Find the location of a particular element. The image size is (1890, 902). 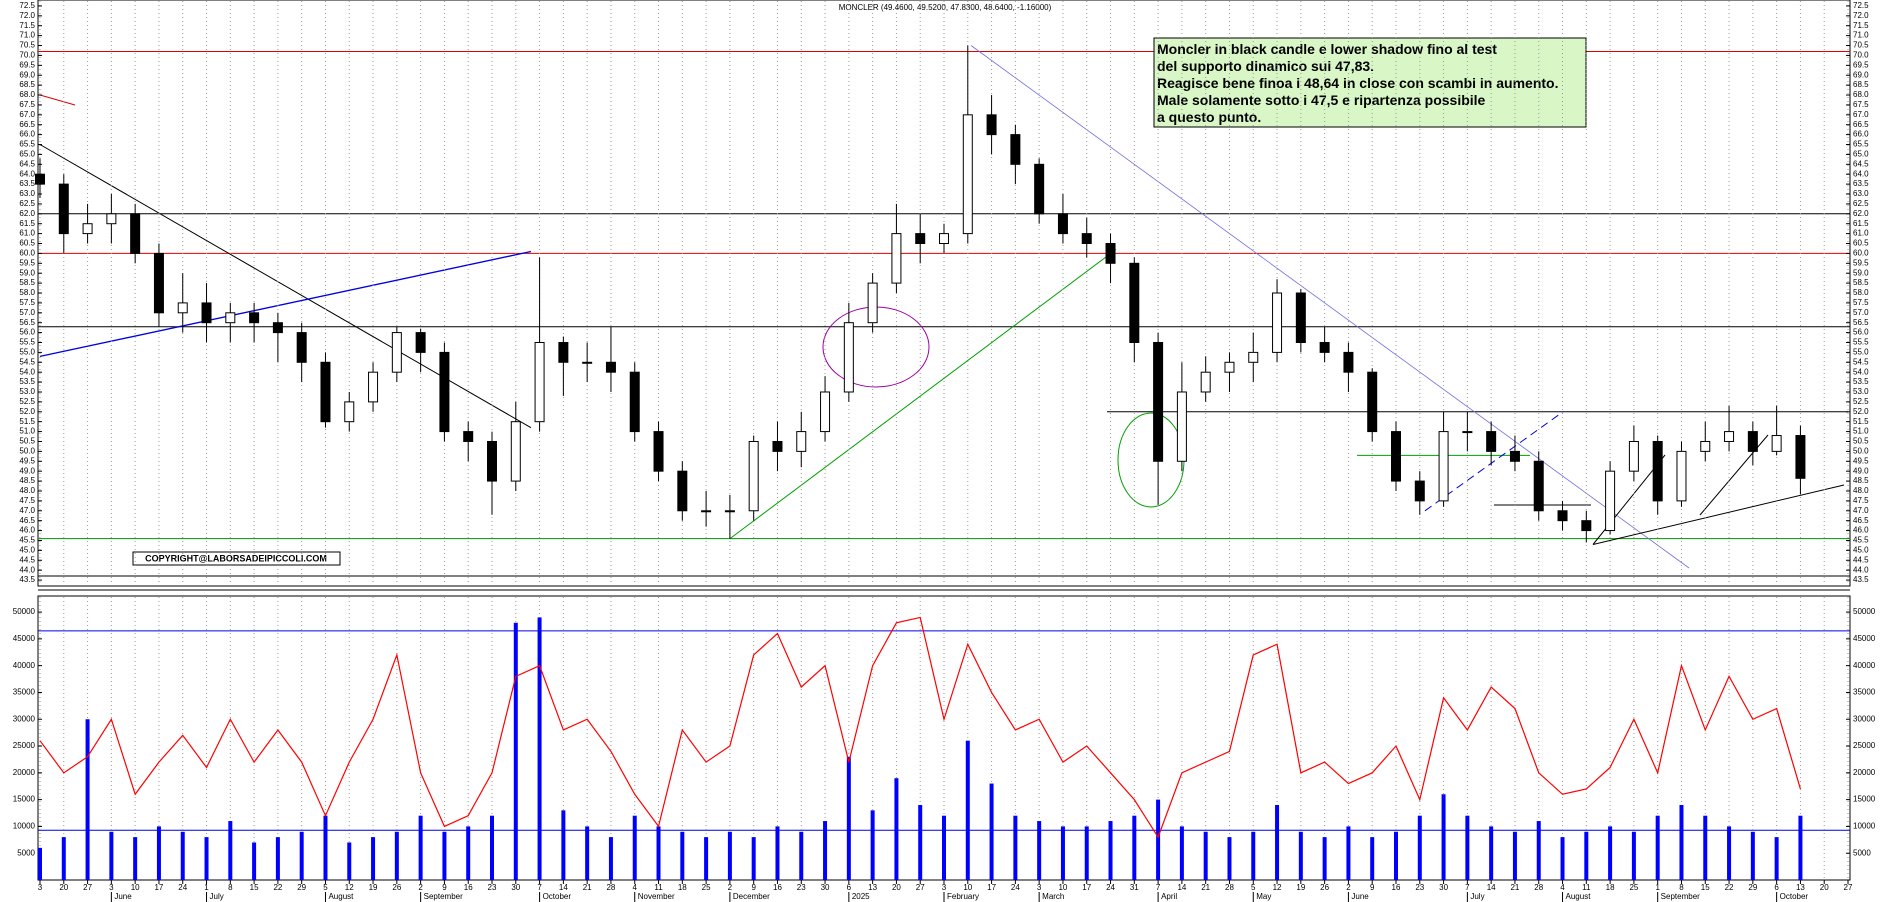

y-tick-label: 56.5 is located at coordinates (1861, 322).